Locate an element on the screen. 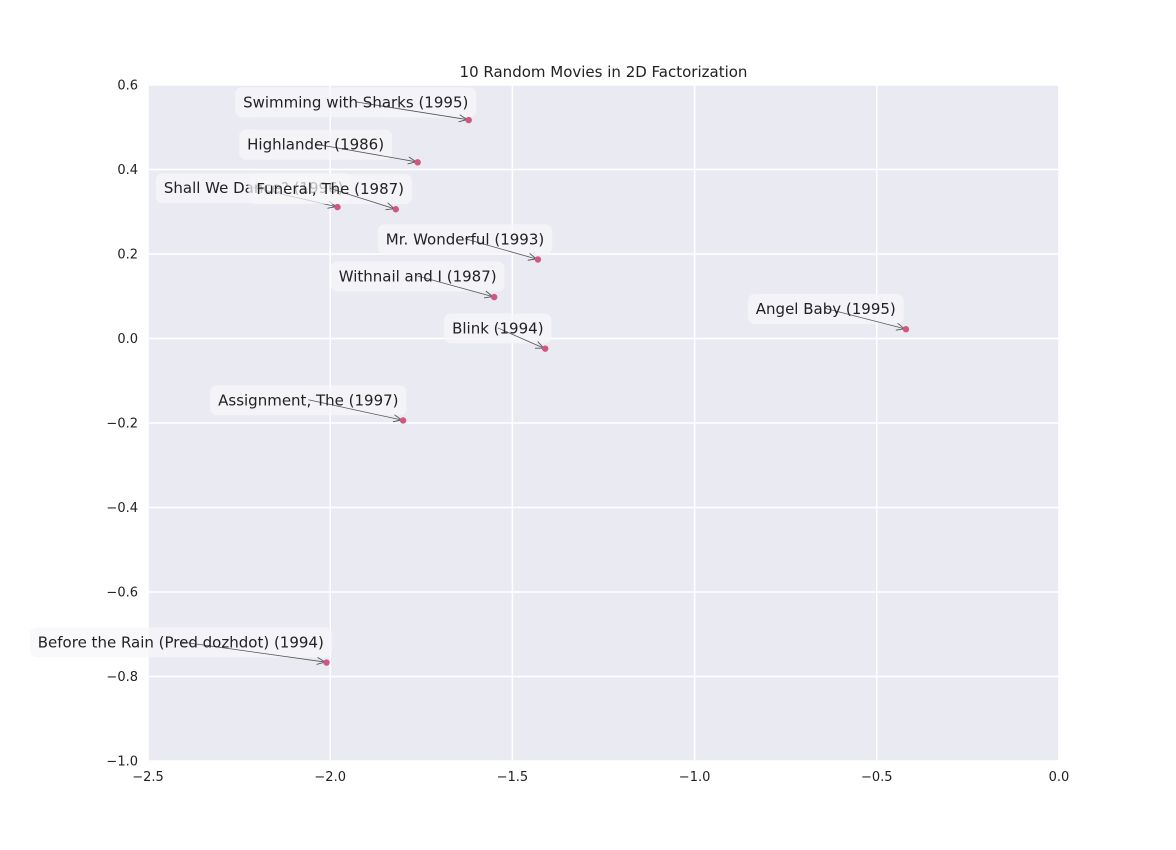  annotation-8: Assignment, The (1997) is located at coordinates (308, 402).